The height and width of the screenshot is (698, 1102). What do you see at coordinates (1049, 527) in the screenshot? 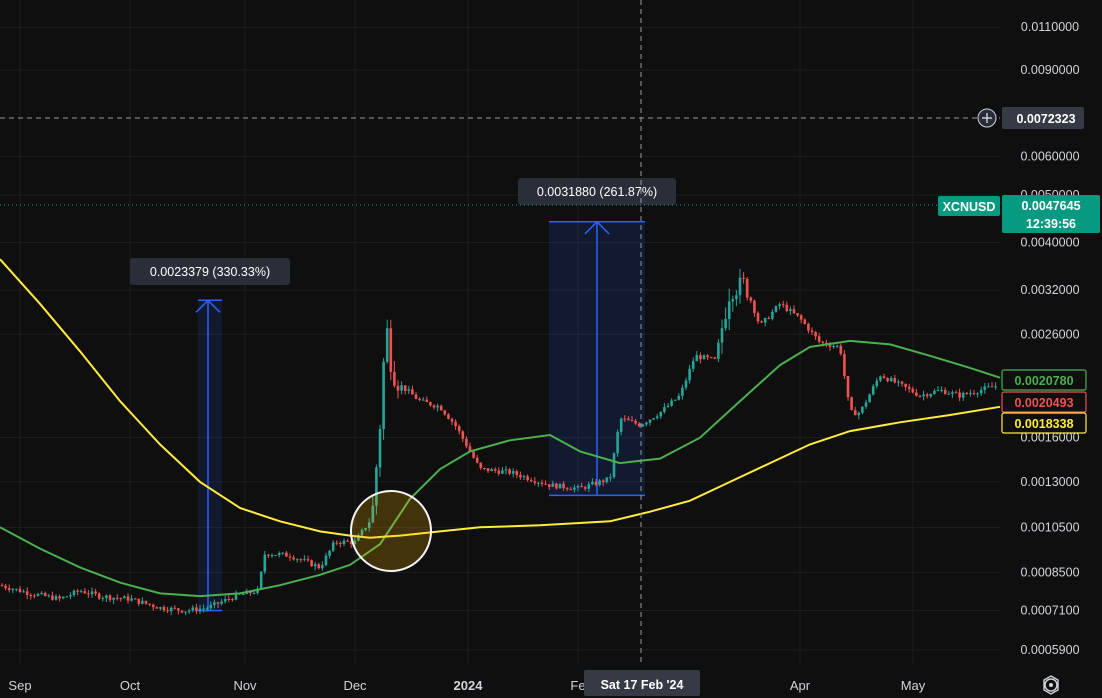
I see `y-tick-label: 0.0010500` at bounding box center [1049, 527].